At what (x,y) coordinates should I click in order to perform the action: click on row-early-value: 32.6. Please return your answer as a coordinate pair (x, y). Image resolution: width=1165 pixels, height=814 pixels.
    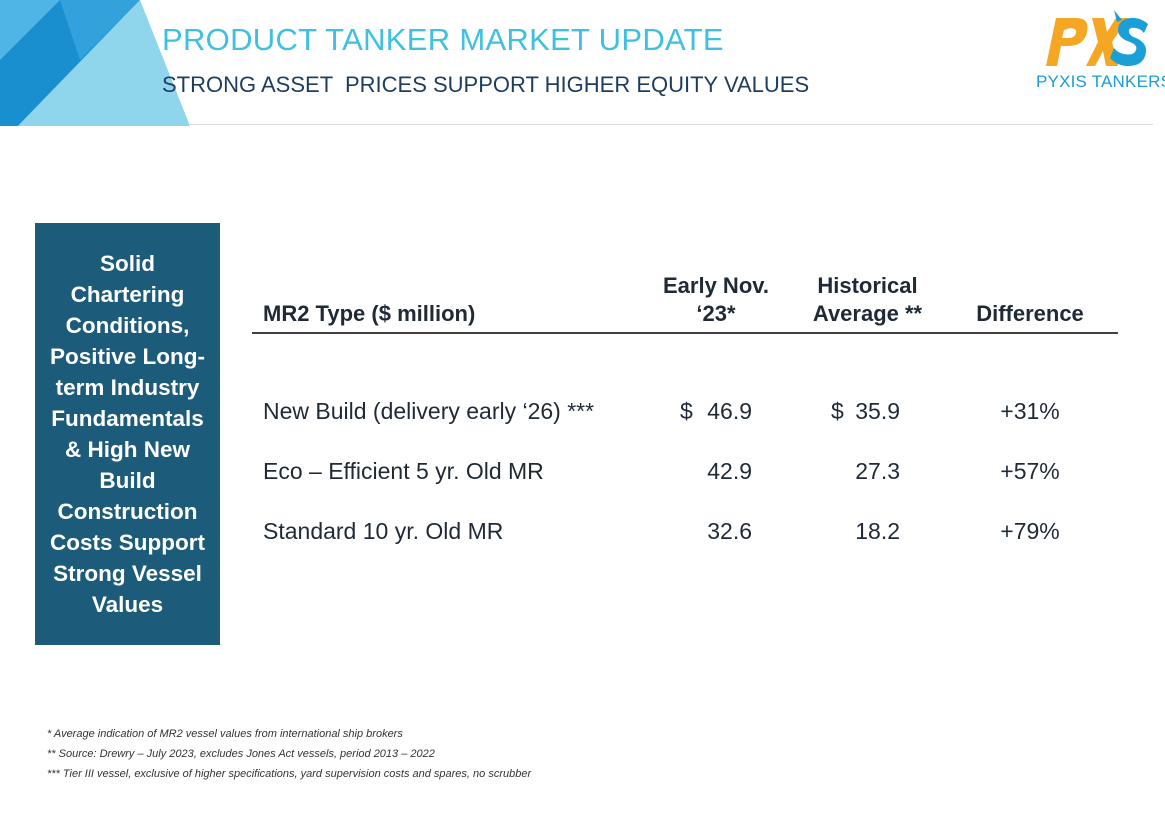
    Looking at the image, I should click on (729, 531).